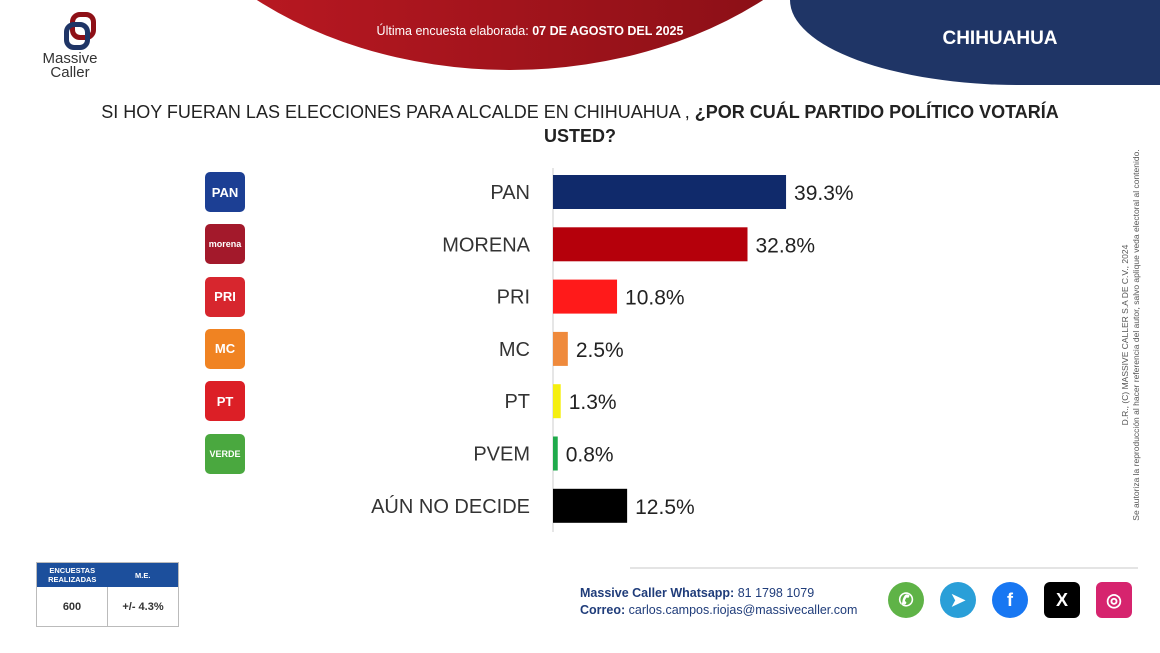 The height and width of the screenshot is (653, 1160). What do you see at coordinates (590, 455) in the screenshot?
I see `value-label: 0.8%` at bounding box center [590, 455].